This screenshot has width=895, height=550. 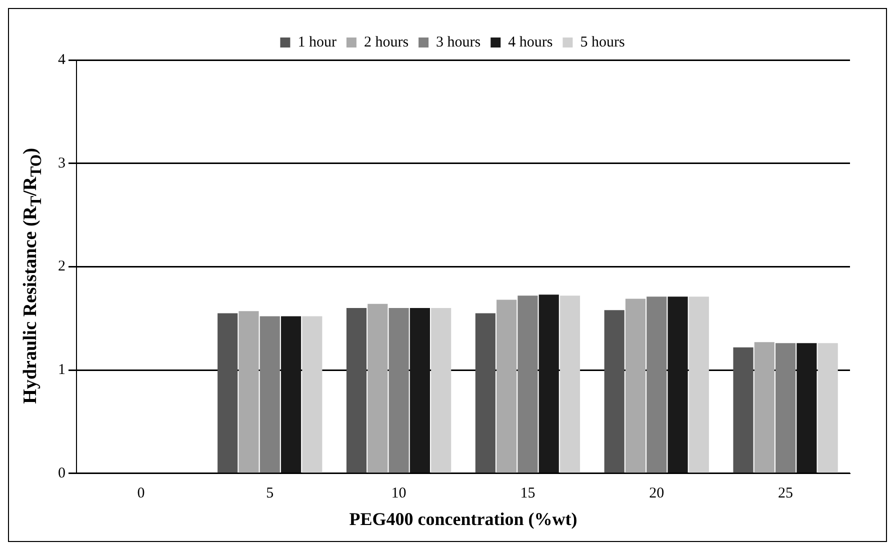 What do you see at coordinates (317, 42) in the screenshot?
I see `legend-label: 1 hour` at bounding box center [317, 42].